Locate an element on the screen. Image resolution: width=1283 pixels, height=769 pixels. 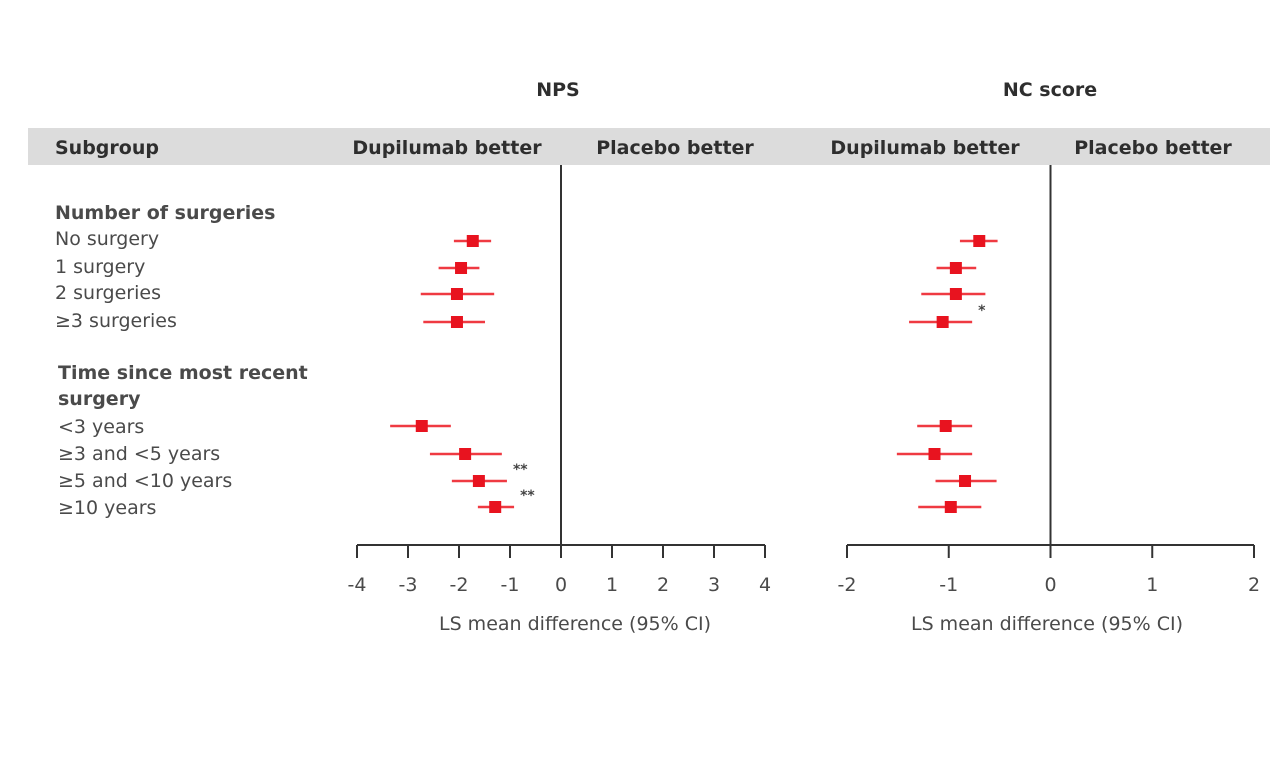
subgroup-label: ≥10 years is located at coordinates (107, 508).